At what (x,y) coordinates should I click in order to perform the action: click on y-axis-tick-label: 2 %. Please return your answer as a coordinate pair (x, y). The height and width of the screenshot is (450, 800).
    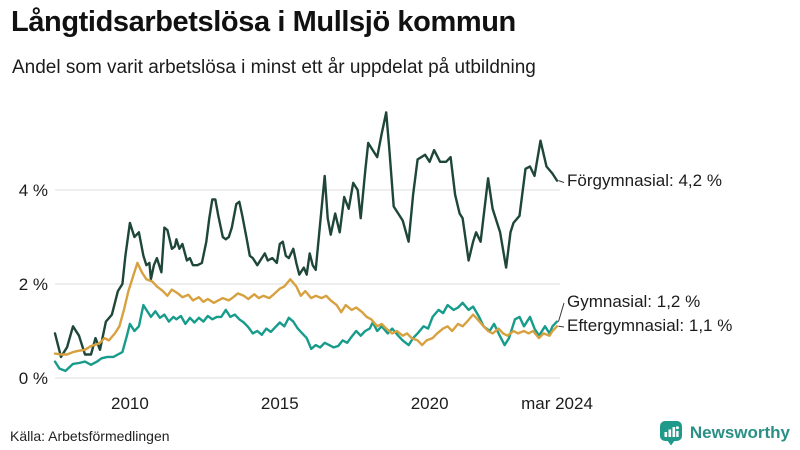
    Looking at the image, I should click on (33, 284).